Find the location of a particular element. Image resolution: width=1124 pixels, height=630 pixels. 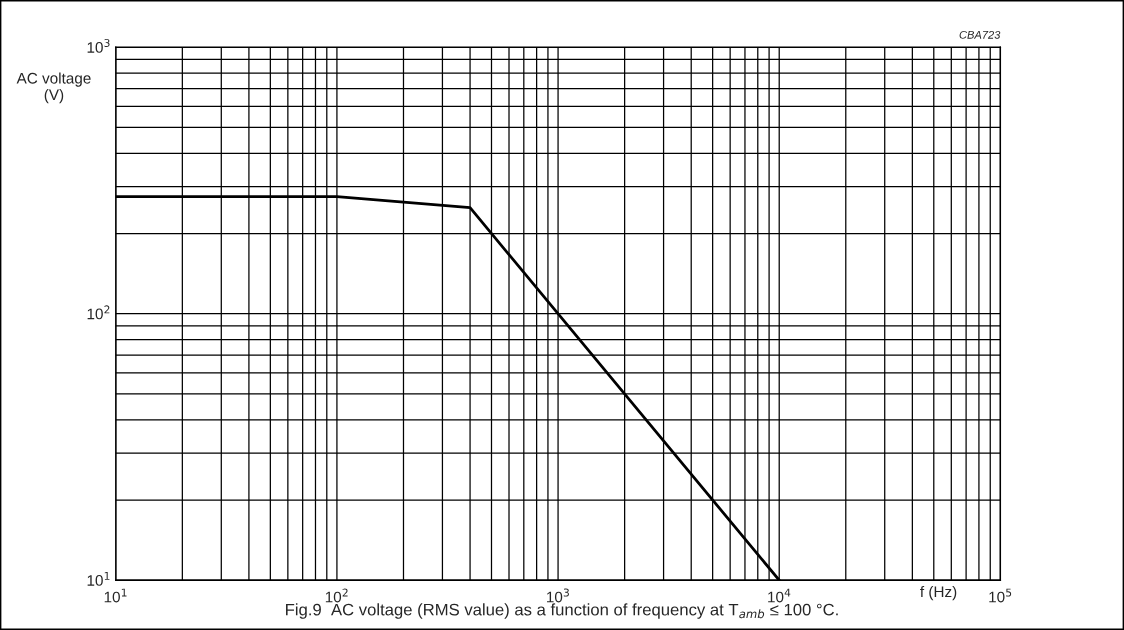

text: CBA723 is located at coordinates (980, 34).